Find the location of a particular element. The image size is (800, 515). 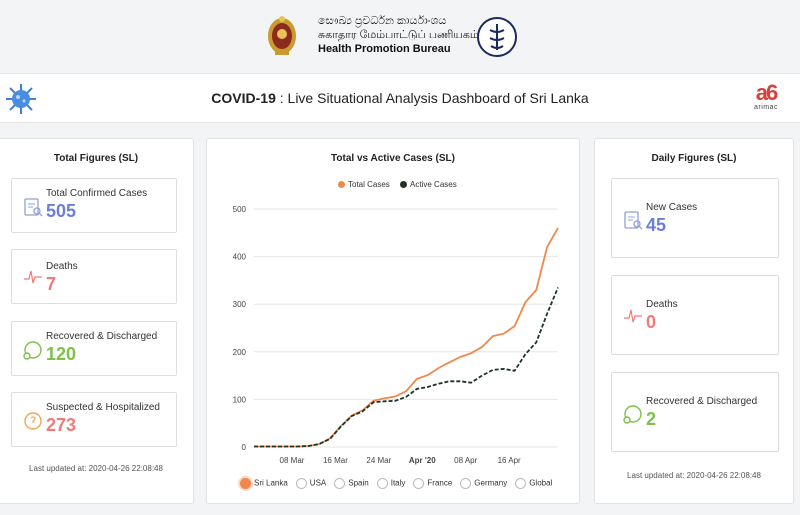

y-tick-label: 0 is located at coordinates (244, 447).